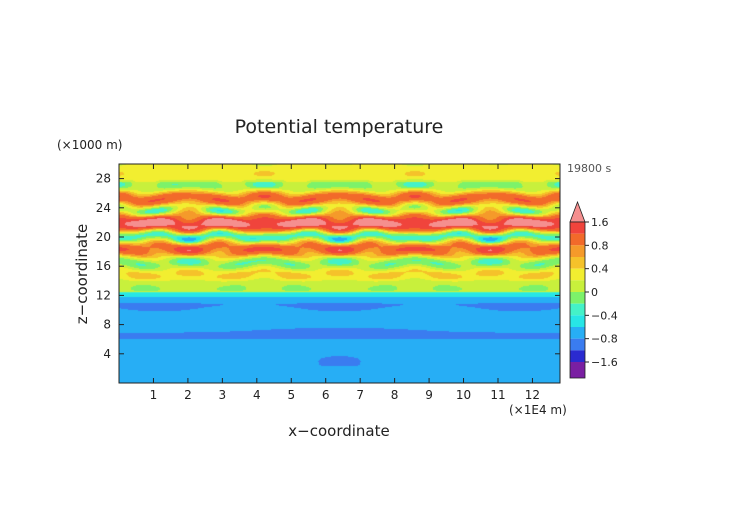 This screenshot has height=532, width=752. I want to click on colorbar-label: −0.8, so click(604, 339).